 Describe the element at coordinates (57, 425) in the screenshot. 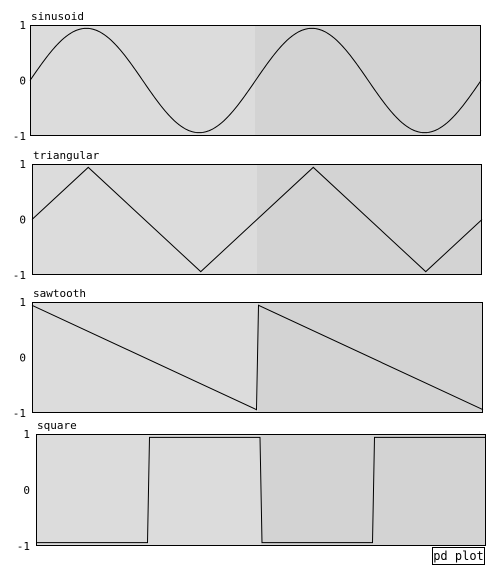

I see `plot-title: square` at that location.